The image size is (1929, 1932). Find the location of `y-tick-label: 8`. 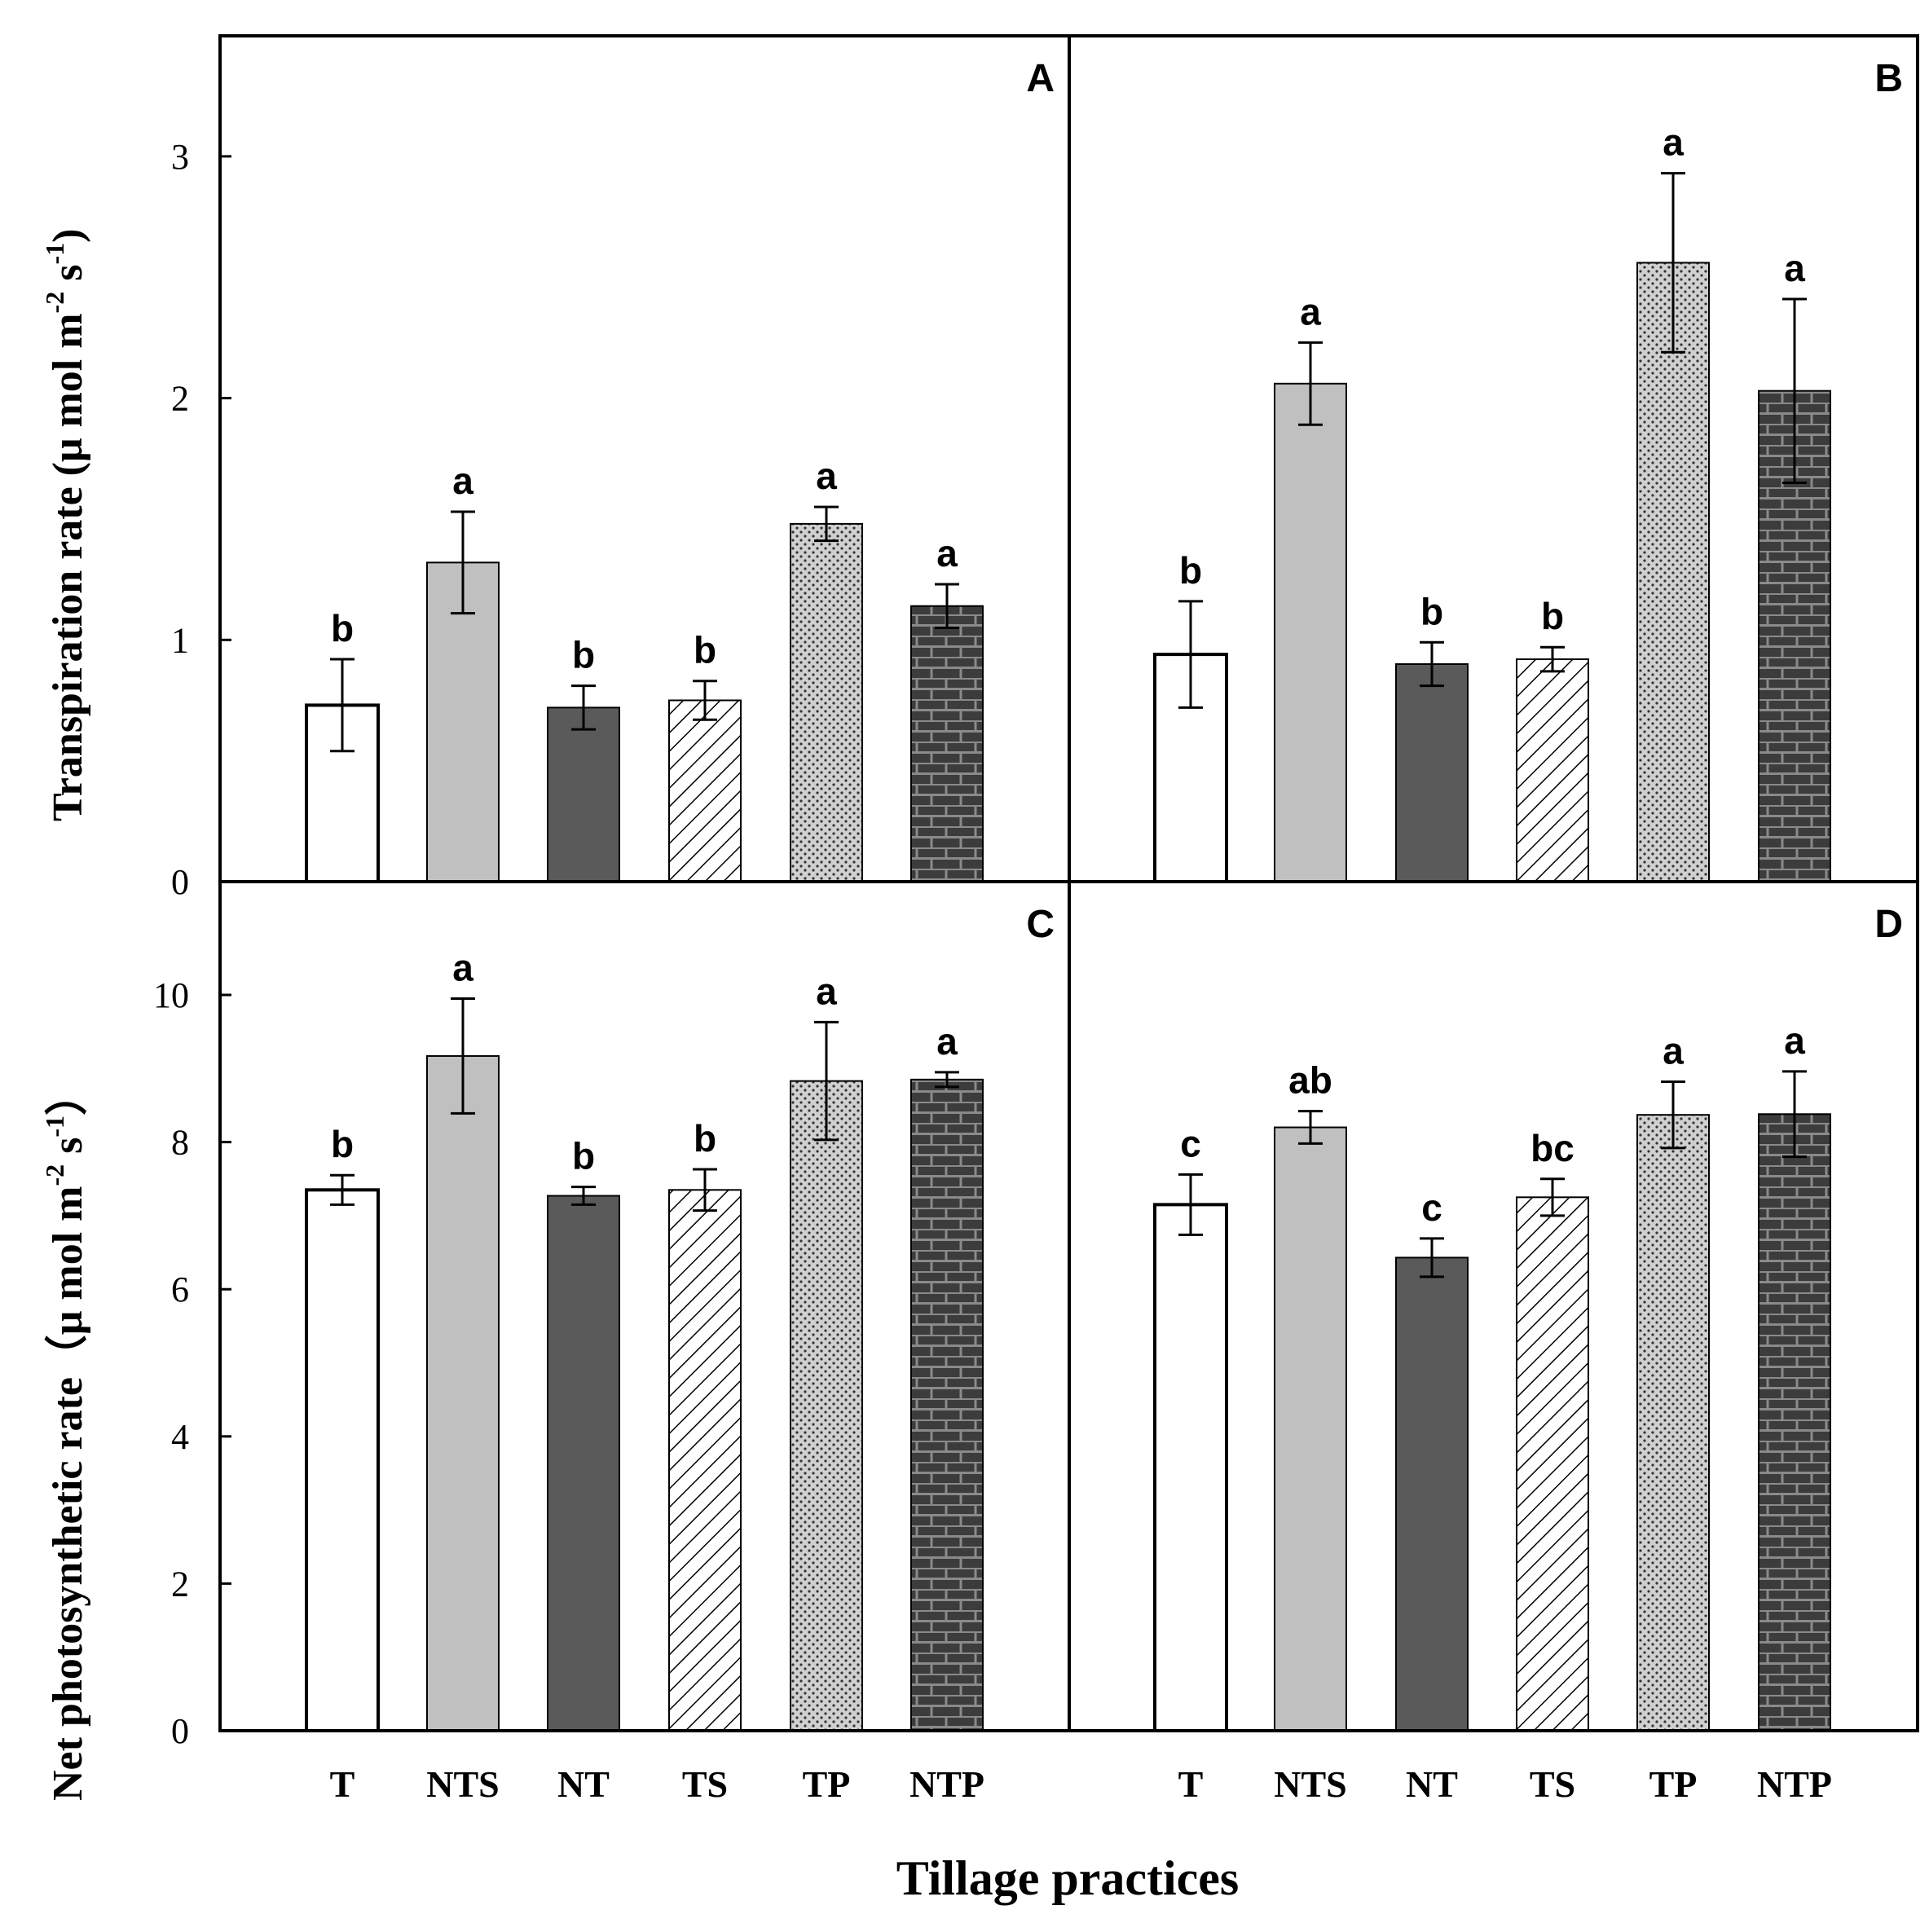

y-tick-label: 8 is located at coordinates (180, 1143).